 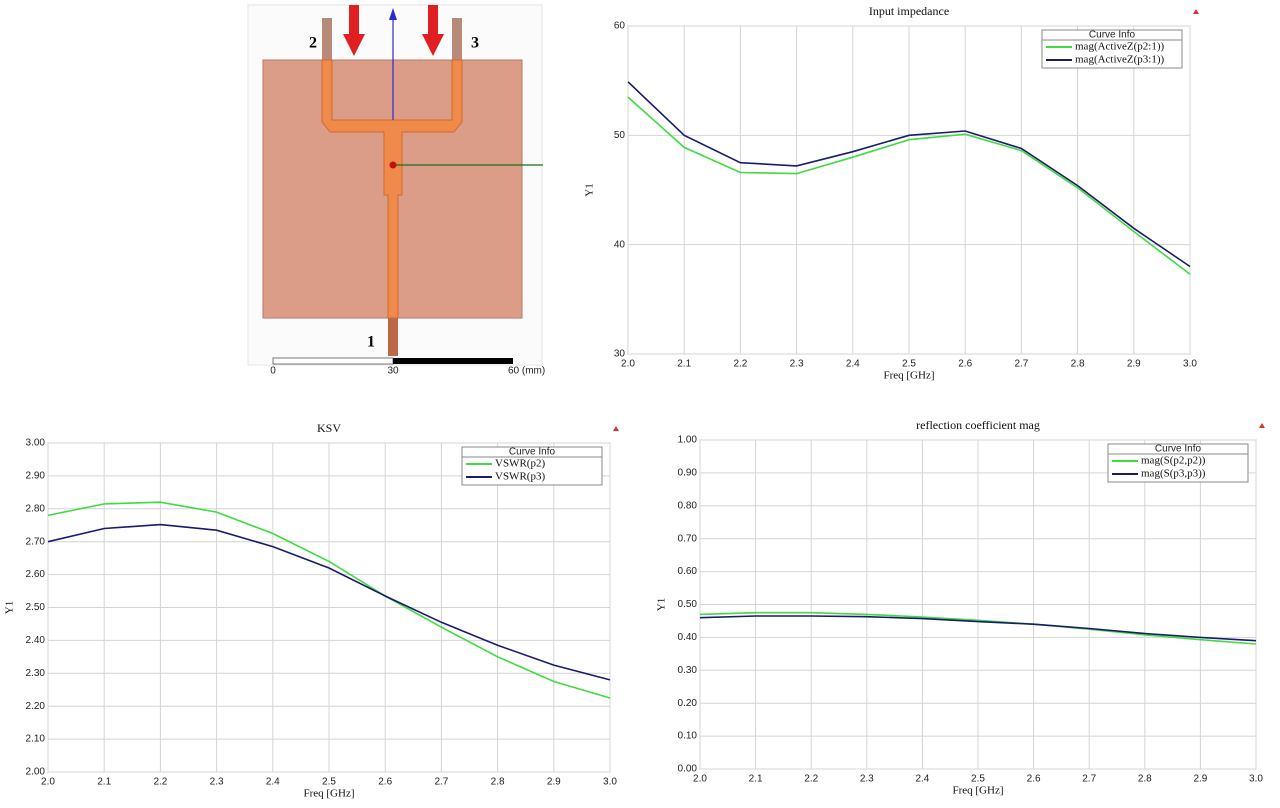 I want to click on y-tick-label: 0.00, so click(x=688, y=769).